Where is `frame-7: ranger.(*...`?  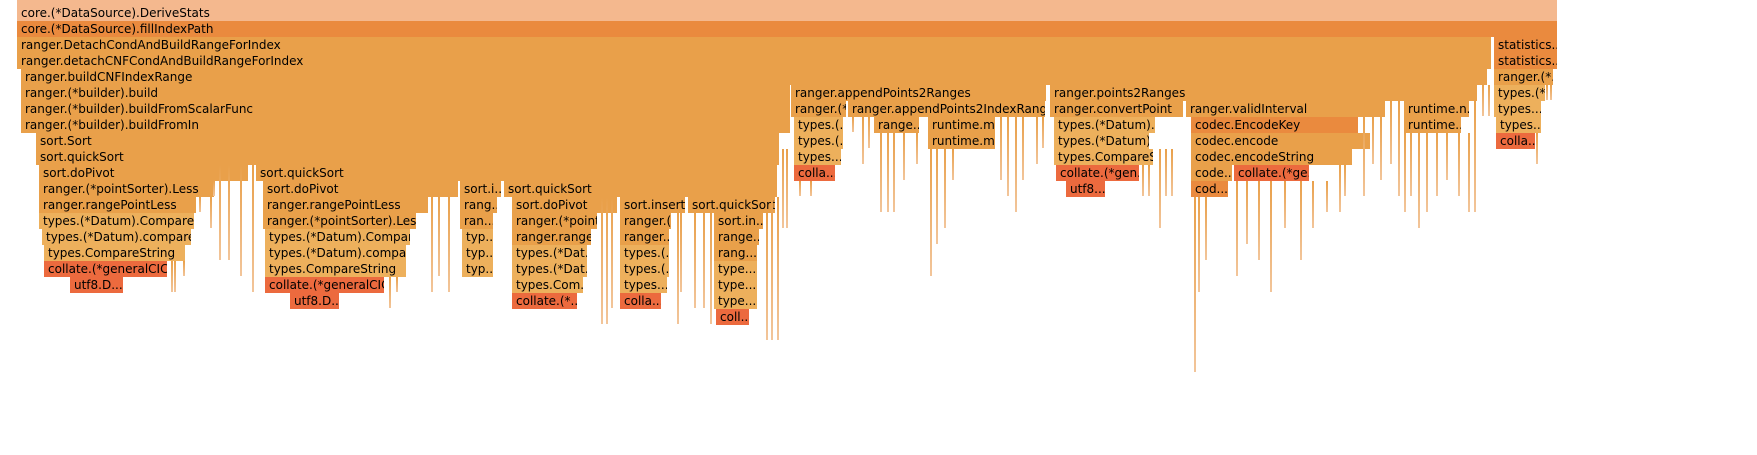 frame-7: ranger.(*... is located at coordinates (1524, 77).